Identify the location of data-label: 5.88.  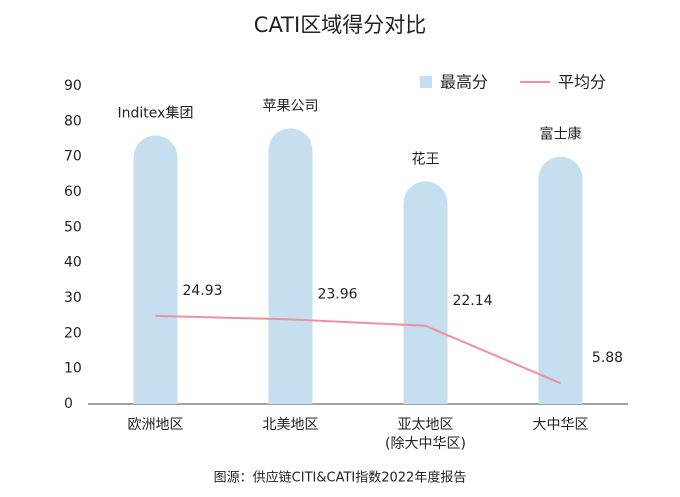
(607, 358).